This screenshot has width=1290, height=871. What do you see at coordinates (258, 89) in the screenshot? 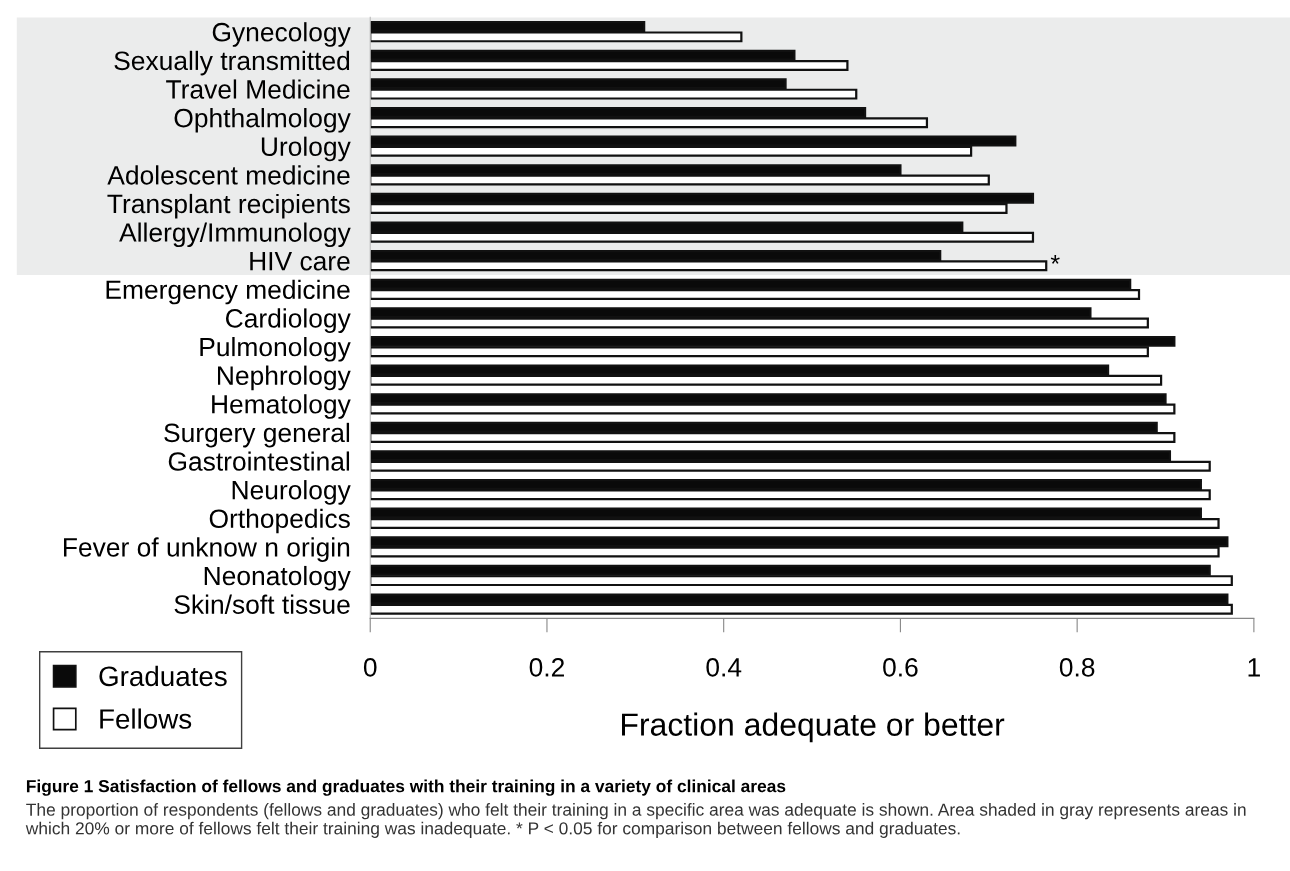
I see `y-tick-label: Travel Medicine` at bounding box center [258, 89].